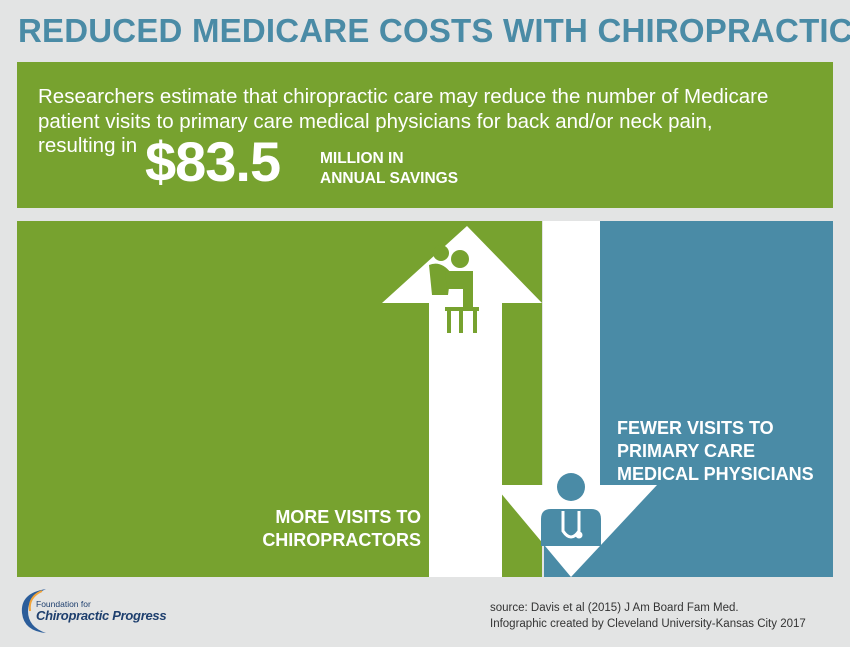 The image size is (850, 647). What do you see at coordinates (695, 428) in the screenshot?
I see `fewer-visits-line-1: FEWER VISITS TO` at bounding box center [695, 428].